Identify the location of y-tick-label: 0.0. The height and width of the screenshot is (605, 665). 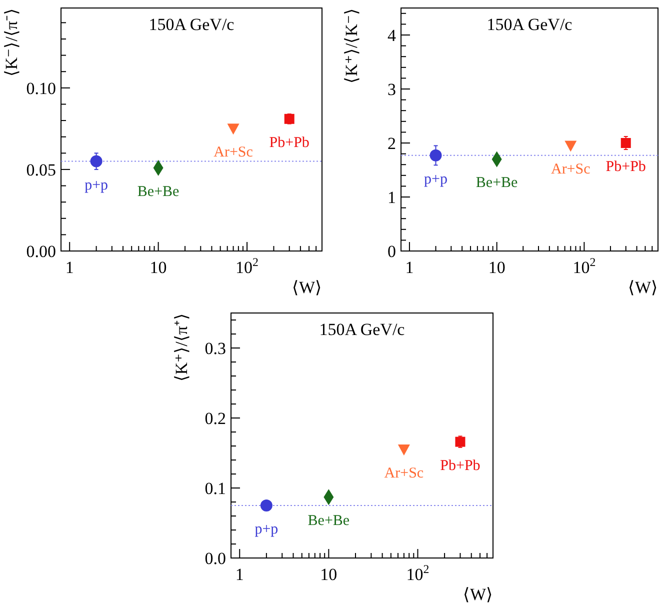
(215, 558).